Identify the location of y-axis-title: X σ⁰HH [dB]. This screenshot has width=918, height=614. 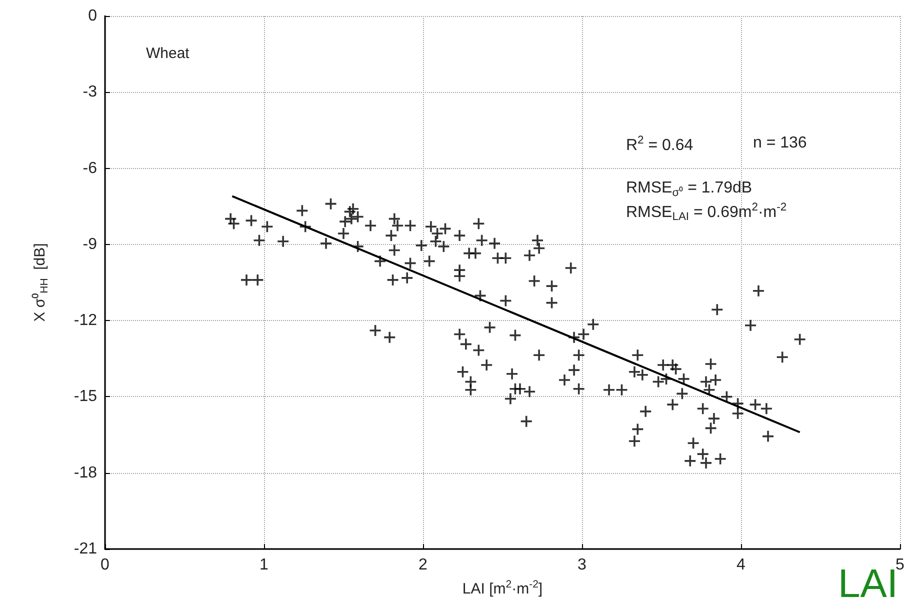
(41, 282).